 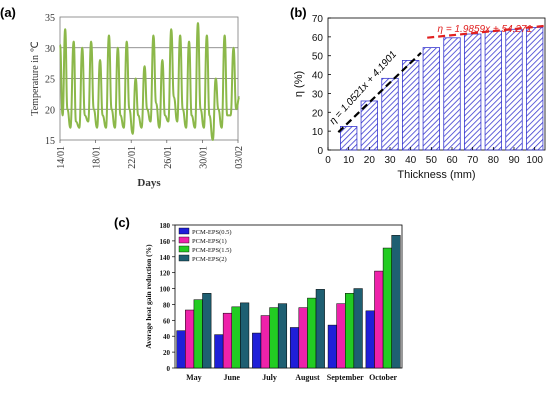 I want to click on ytick-label-b: 50, so click(x=318, y=57).